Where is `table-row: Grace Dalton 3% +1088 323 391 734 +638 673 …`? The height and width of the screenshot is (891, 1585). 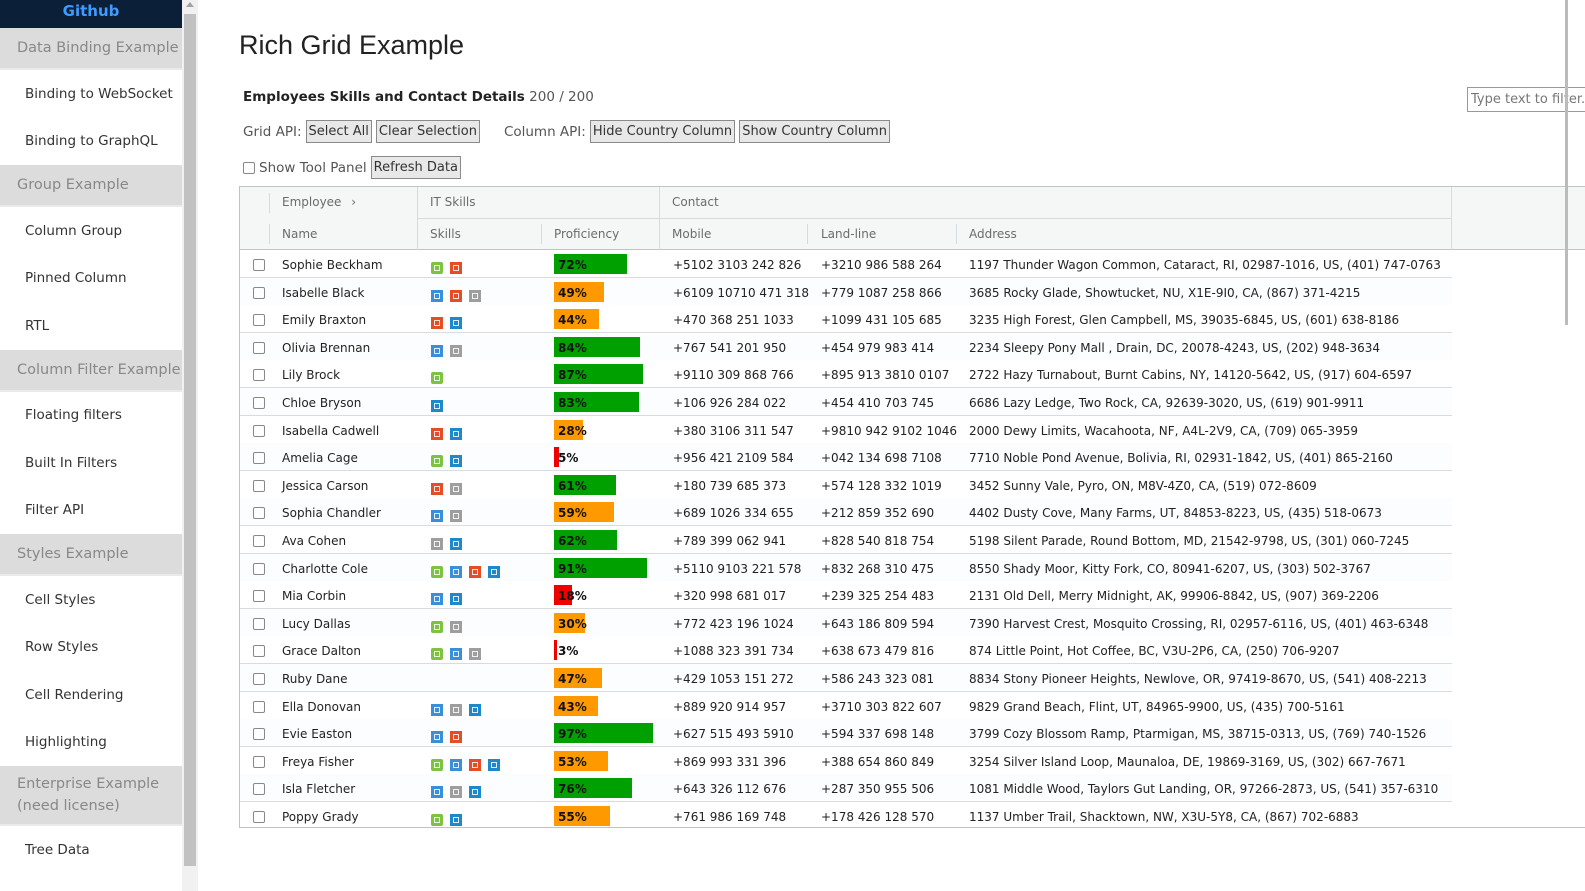
table-row: Grace Dalton 3% +1088 323 391 734 +638 673 … is located at coordinates (846, 650).